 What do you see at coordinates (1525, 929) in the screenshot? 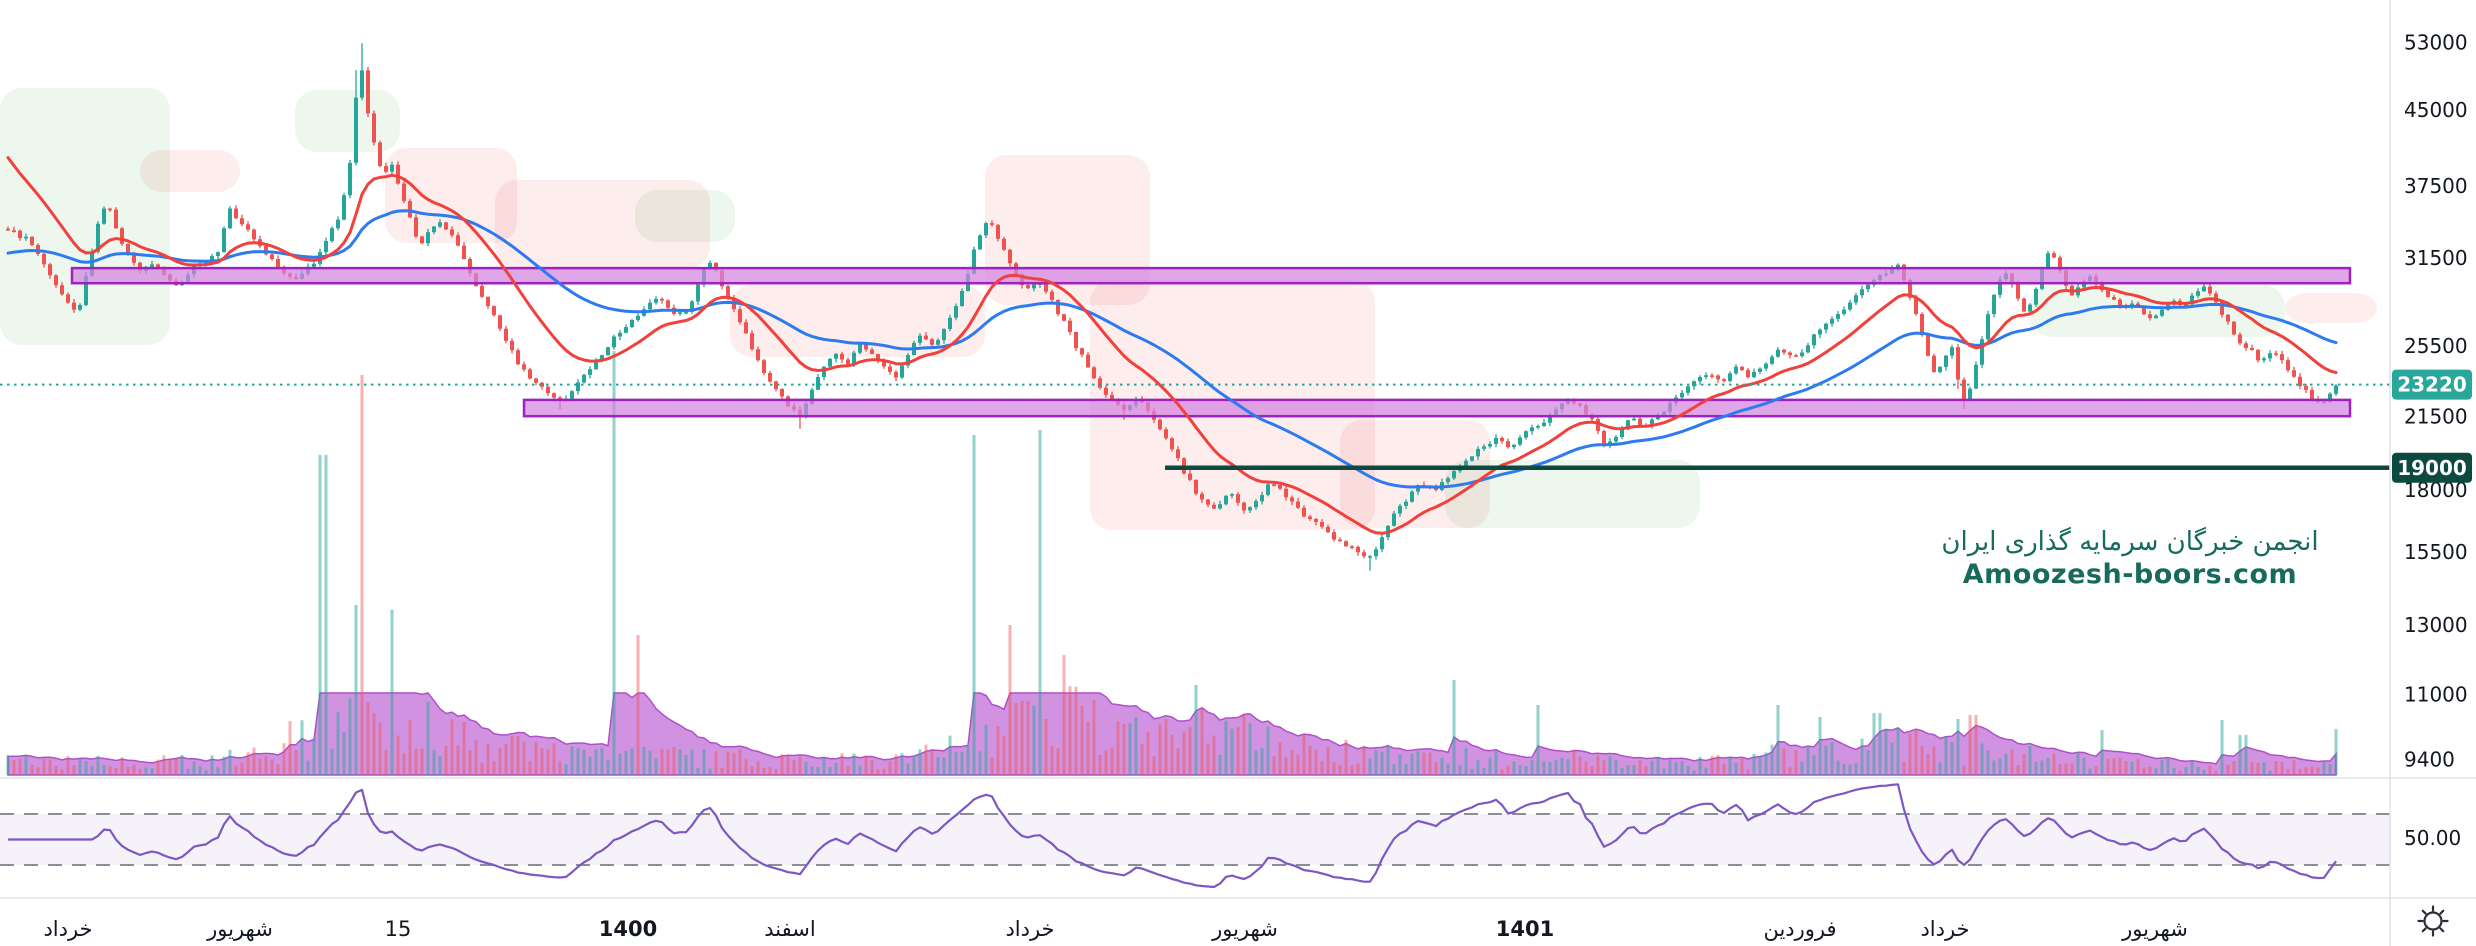
I see `time-tick: 1401` at bounding box center [1525, 929].